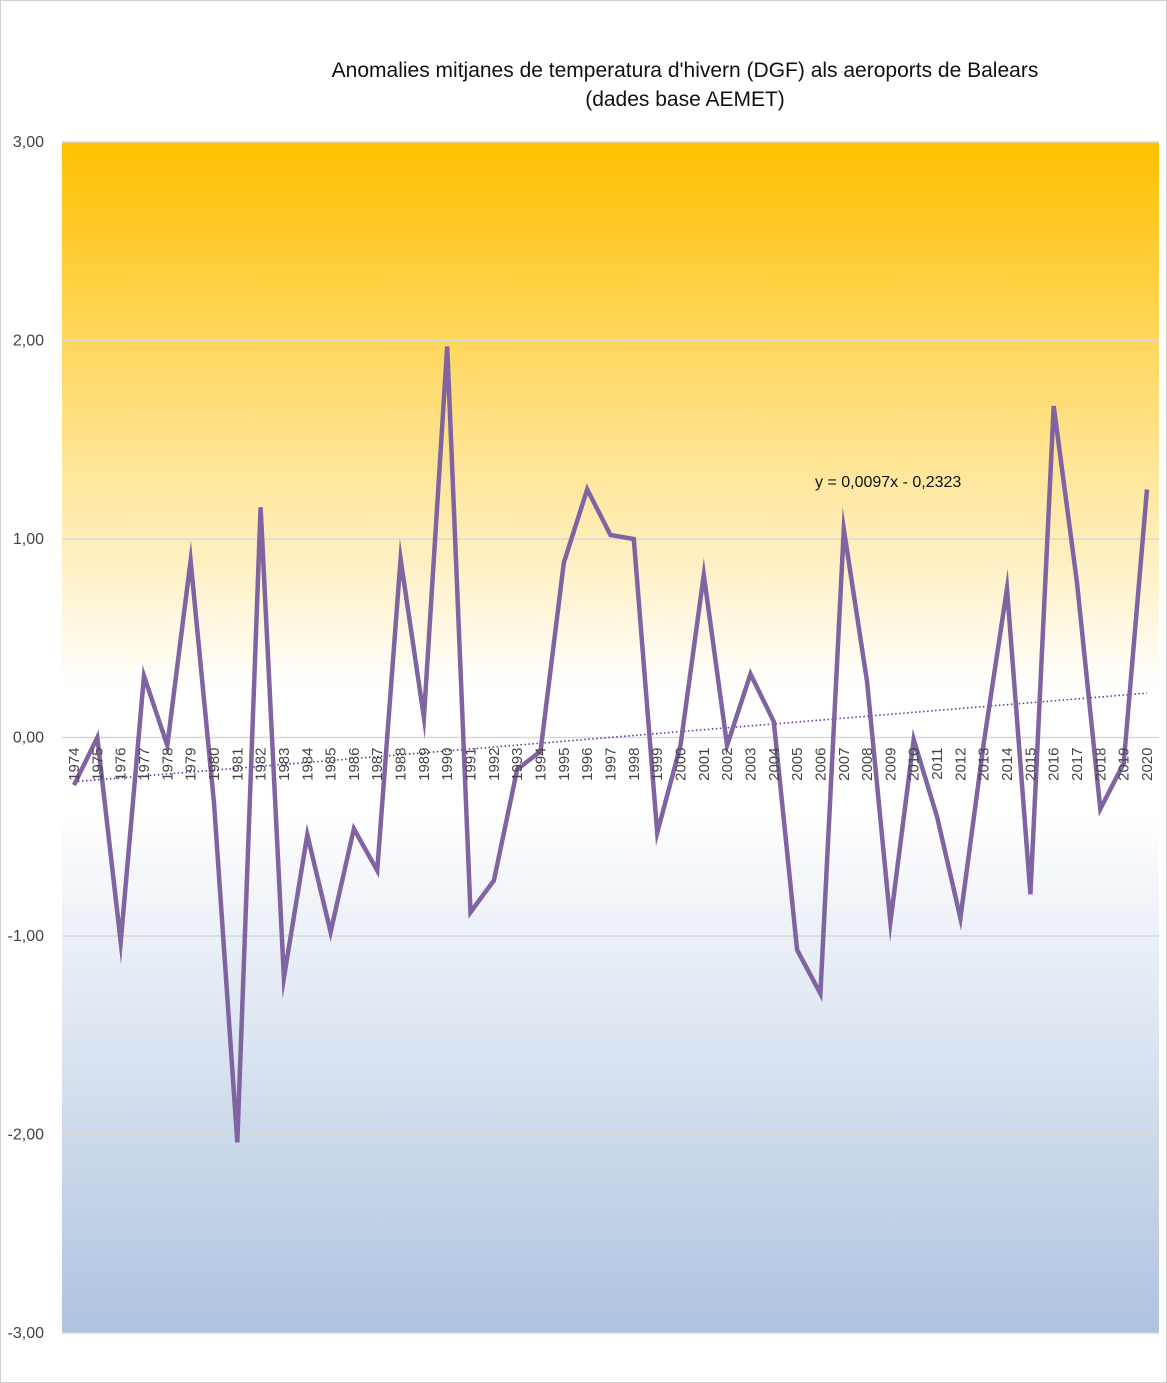 Image resolution: width=1167 pixels, height=1383 pixels. Describe the element at coordinates (890, 764) in the screenshot. I see `x-tick-label: 2009` at that location.